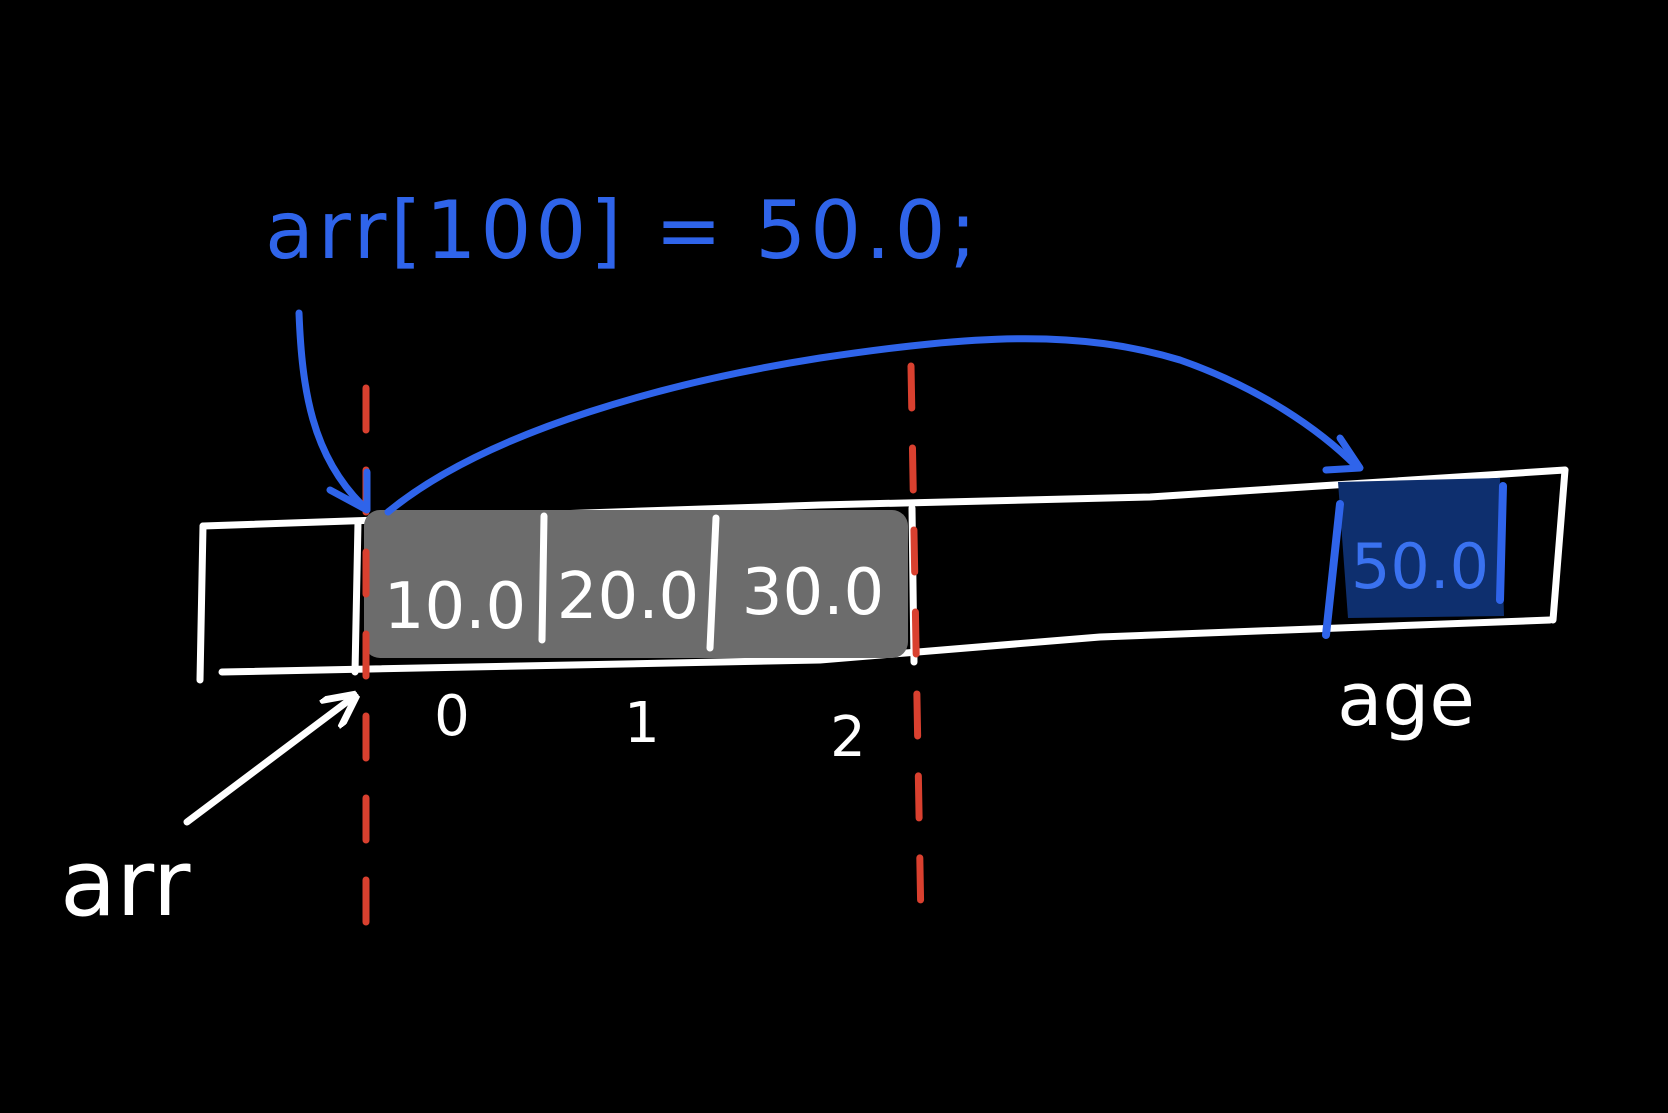  What do you see at coordinates (1559, 545) in the screenshot?
I see `strip-right-edge` at bounding box center [1559, 545].